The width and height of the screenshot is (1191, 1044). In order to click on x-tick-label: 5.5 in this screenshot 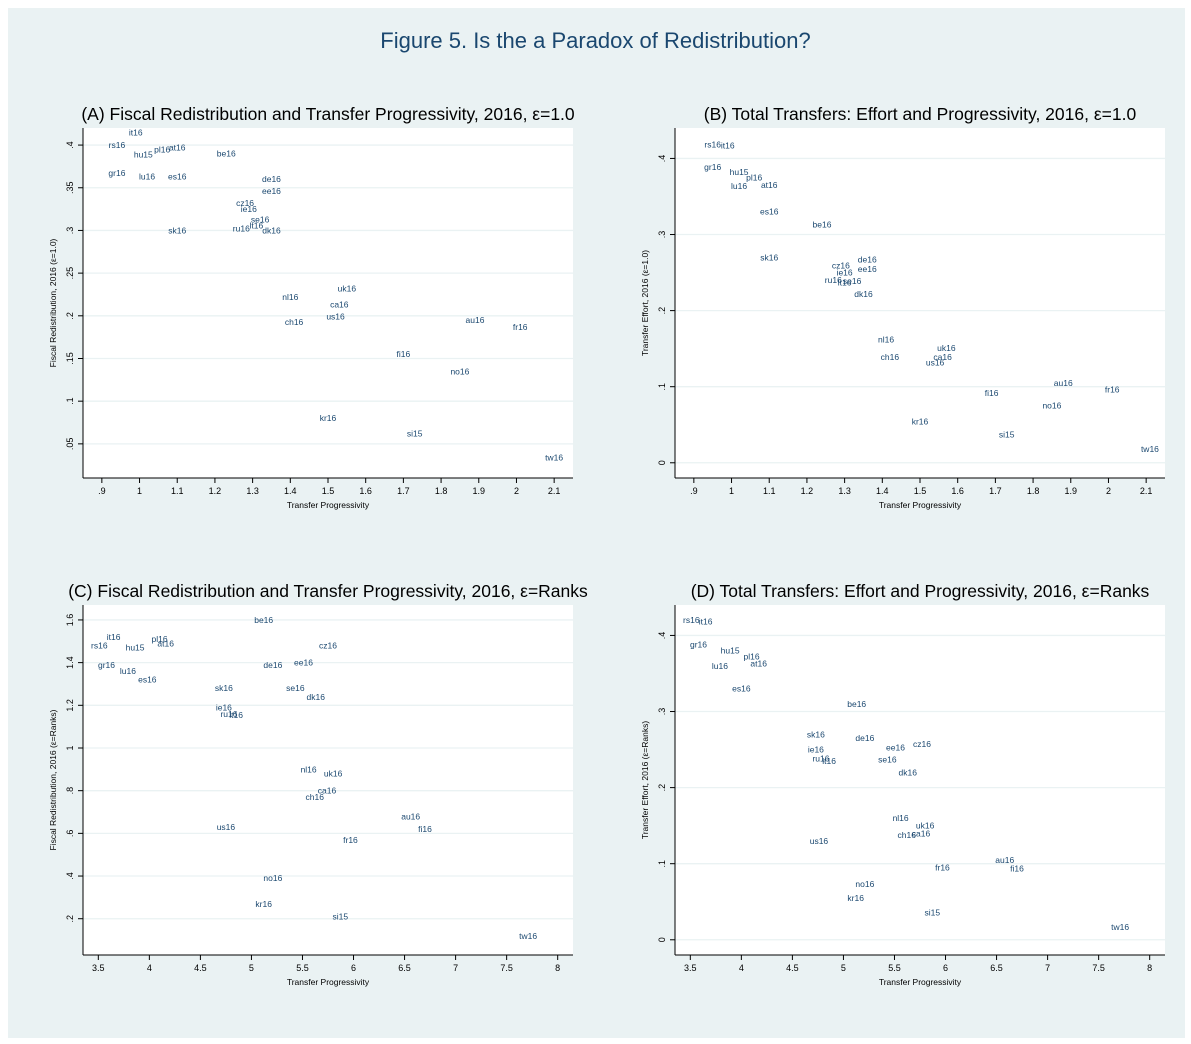, I will do `click(894, 968)`.